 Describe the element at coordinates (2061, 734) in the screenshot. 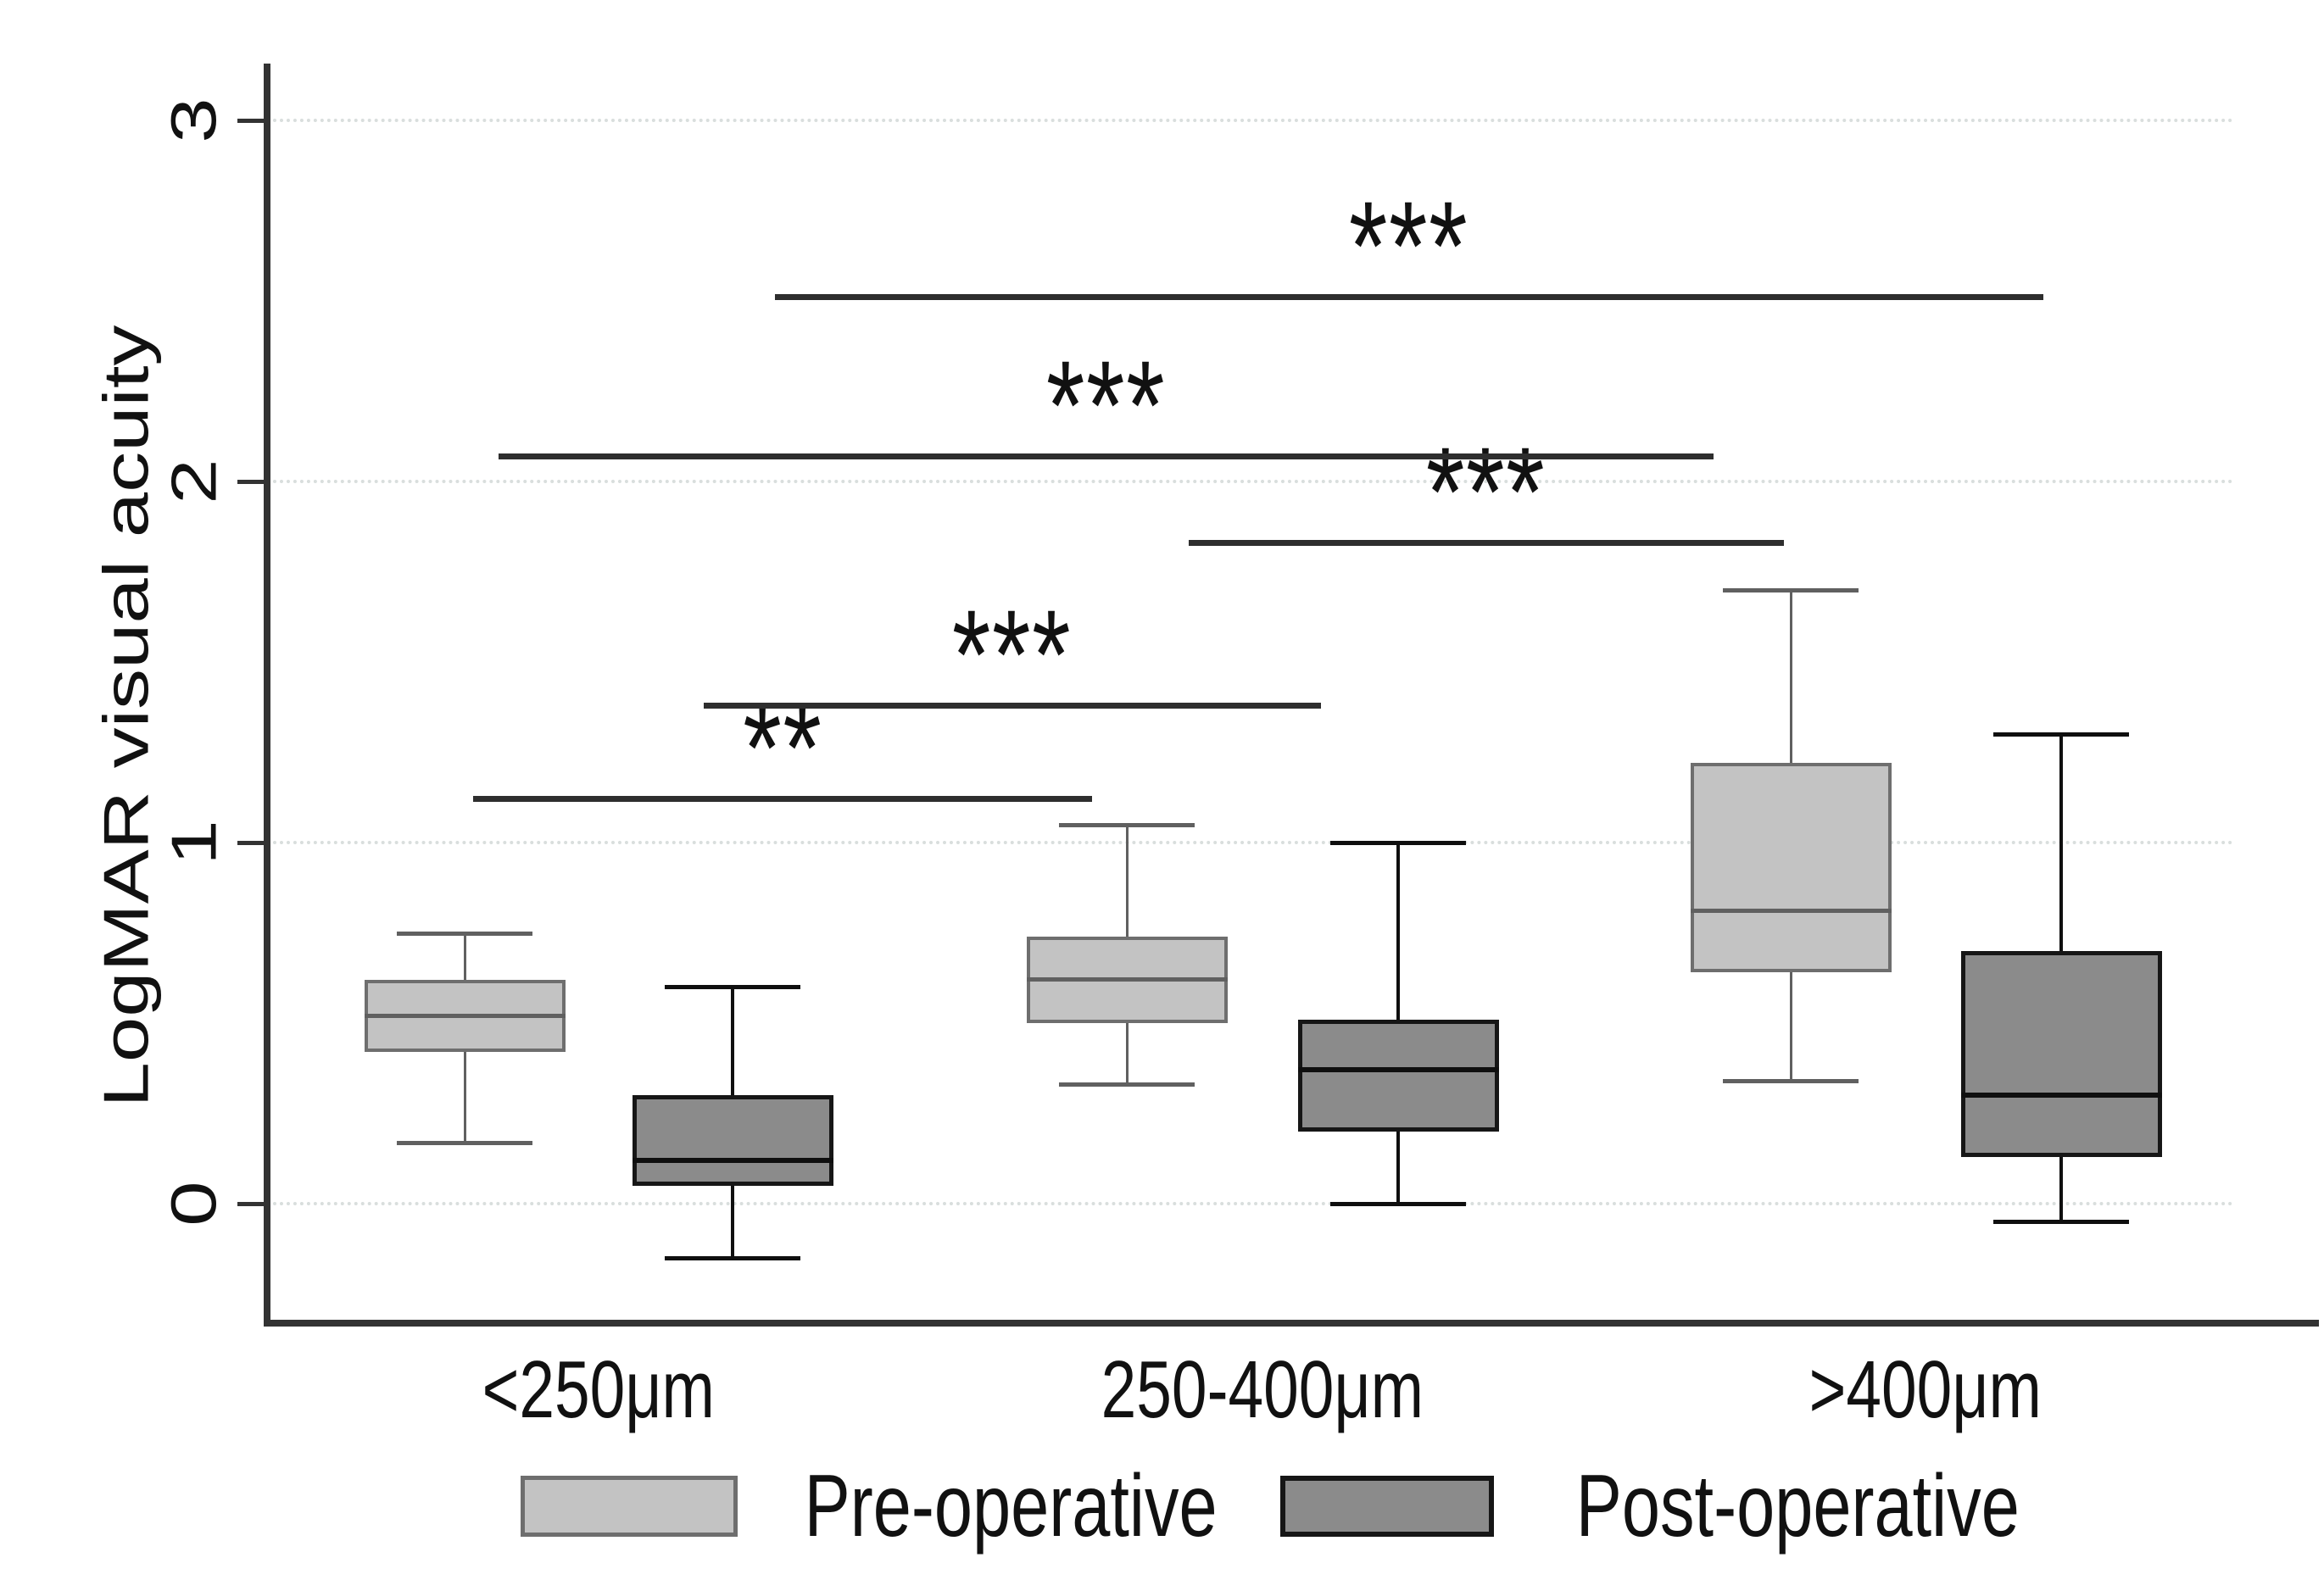

I see `post-box-group3-upper-cap` at that location.